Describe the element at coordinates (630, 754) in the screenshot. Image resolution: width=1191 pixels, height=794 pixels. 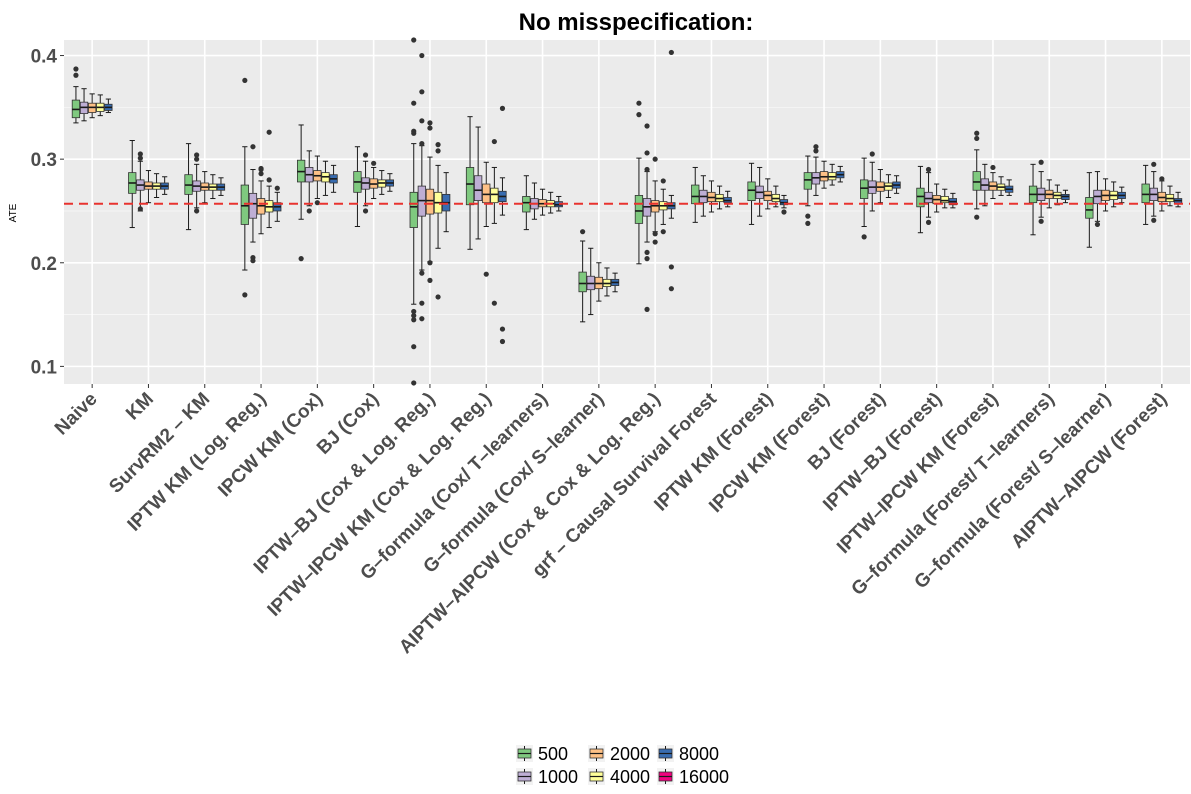
I see `legend-label: 2000` at that location.